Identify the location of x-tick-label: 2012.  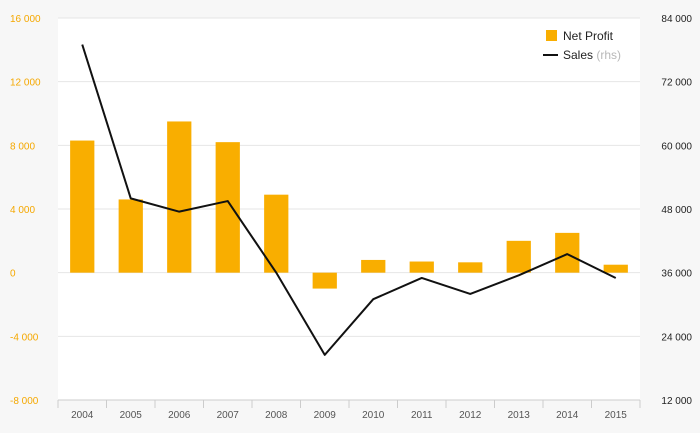
(470, 415).